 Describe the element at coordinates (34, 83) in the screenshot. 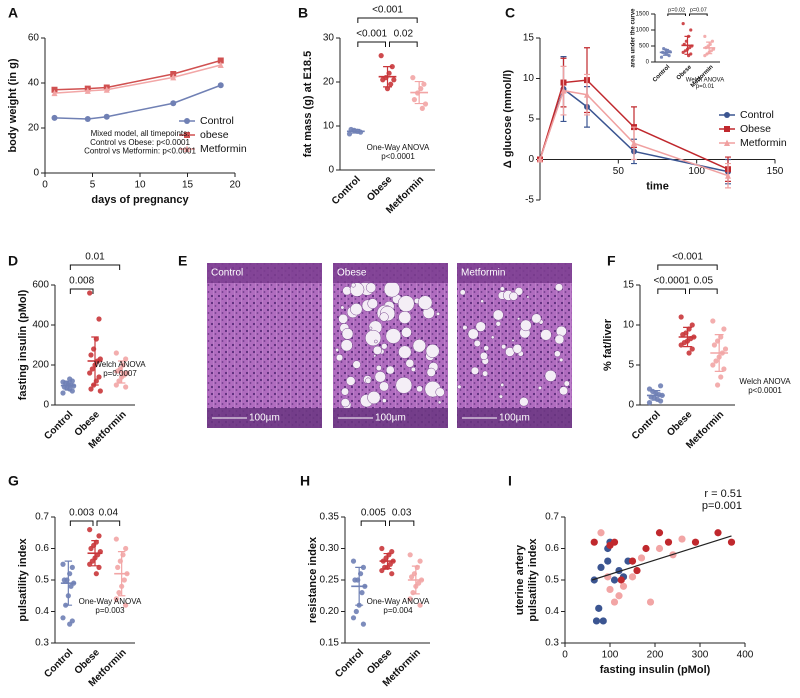

I see `y-tick-label: 40` at that location.